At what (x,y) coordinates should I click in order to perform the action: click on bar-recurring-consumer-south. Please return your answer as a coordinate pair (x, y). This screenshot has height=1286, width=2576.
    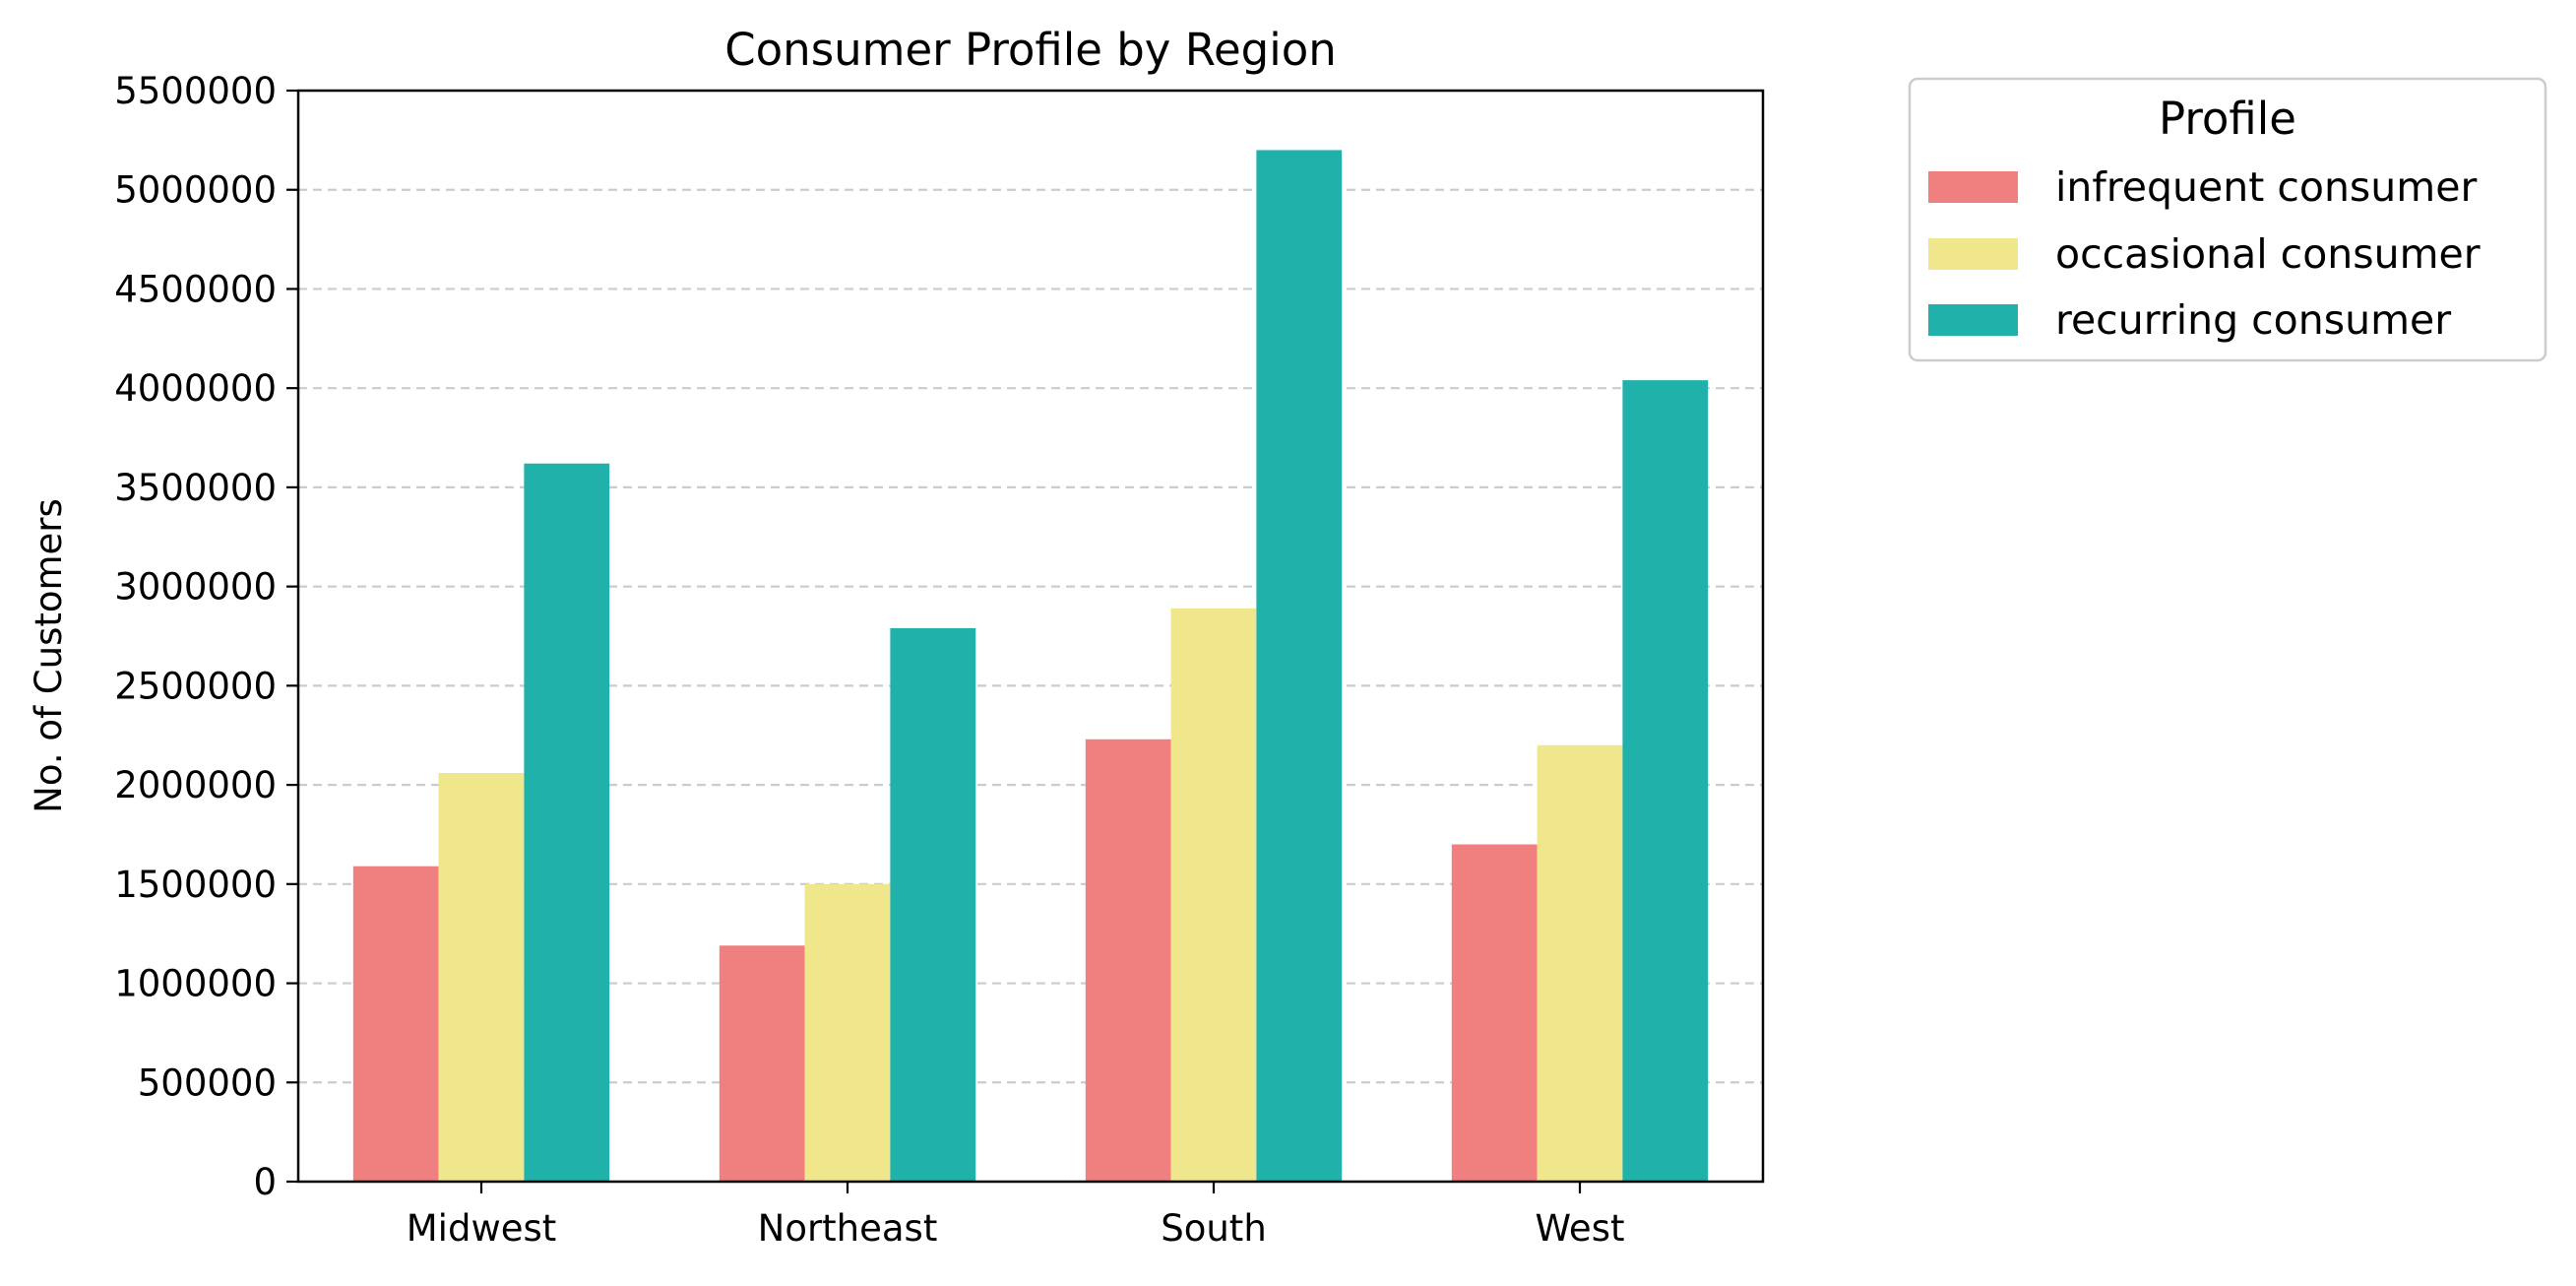
    Looking at the image, I should click on (1299, 666).